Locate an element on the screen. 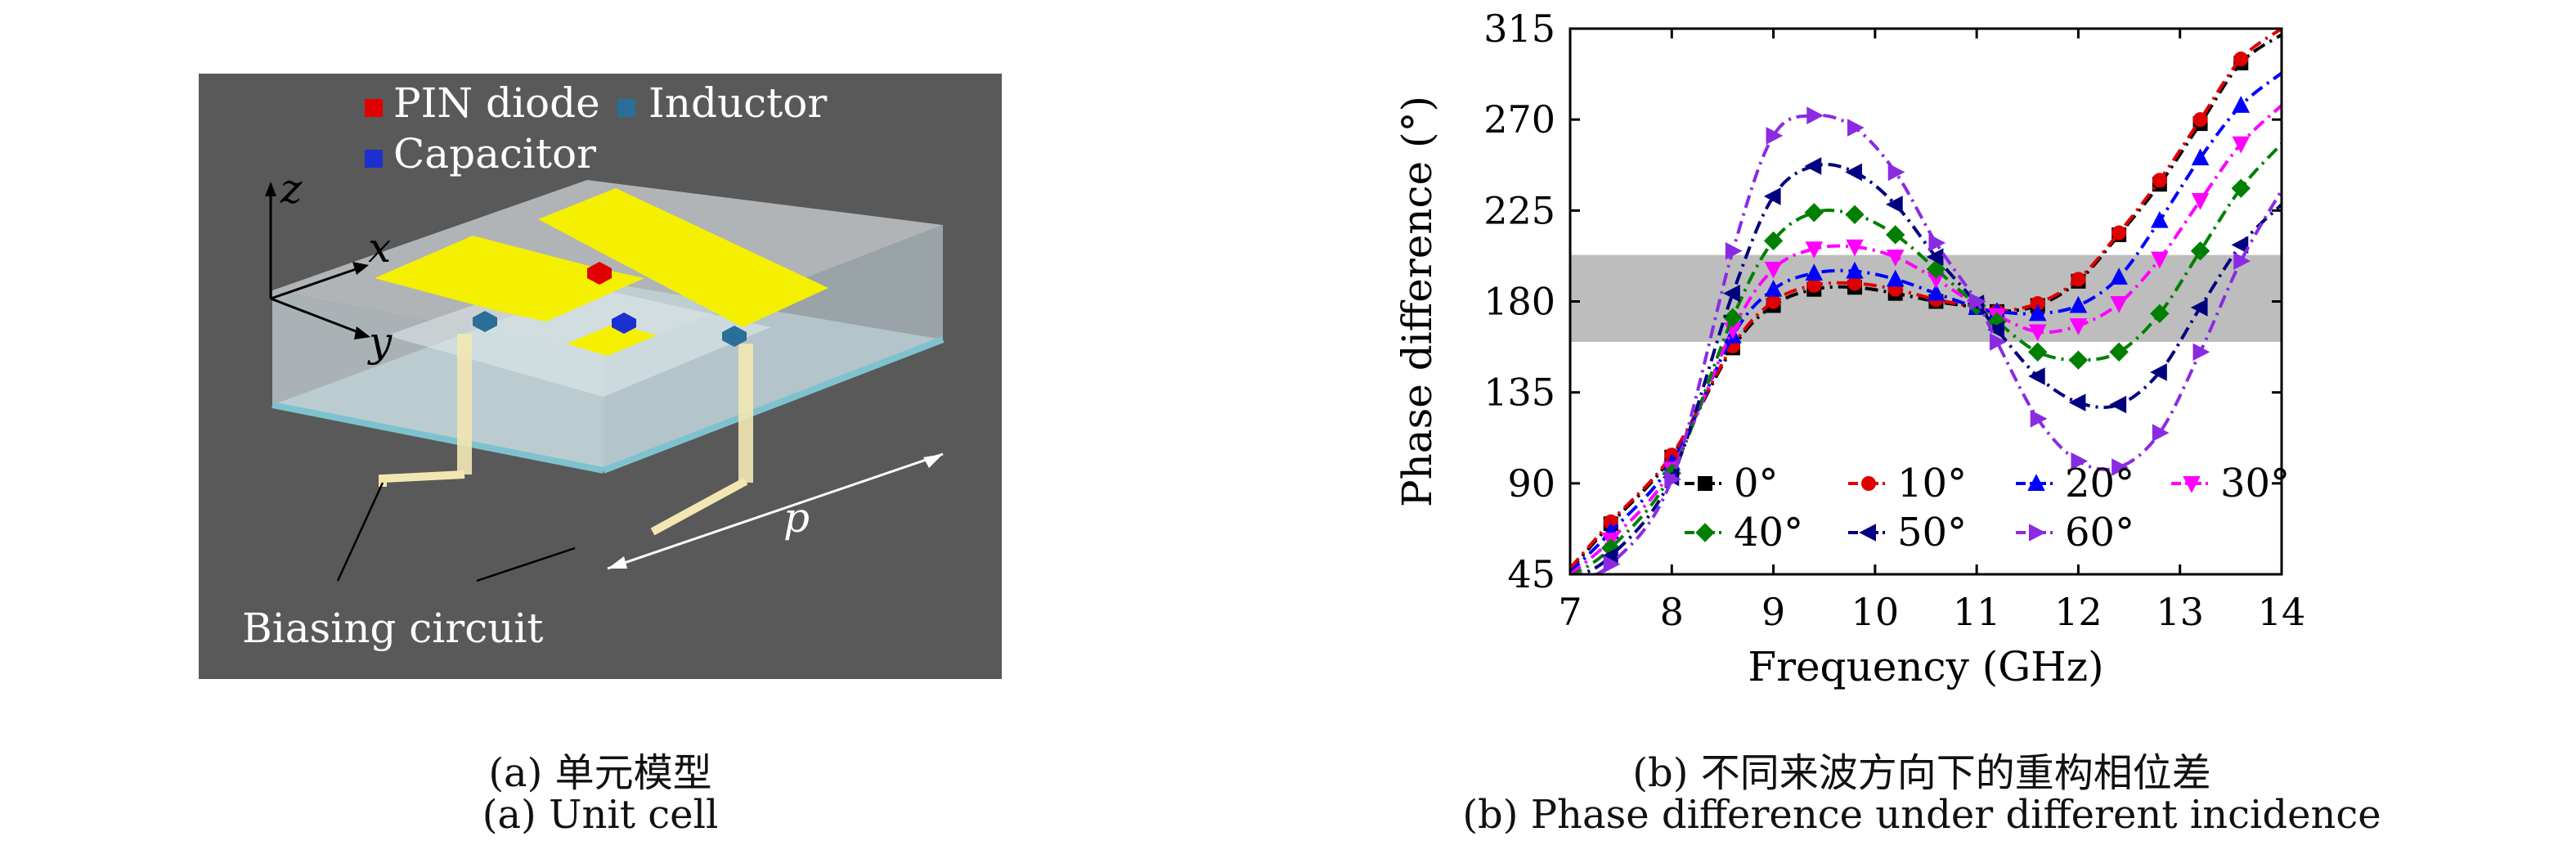 Image resolution: width=2576 pixels, height=850 pixels. y-tick-label: 90 is located at coordinates (1531, 483).